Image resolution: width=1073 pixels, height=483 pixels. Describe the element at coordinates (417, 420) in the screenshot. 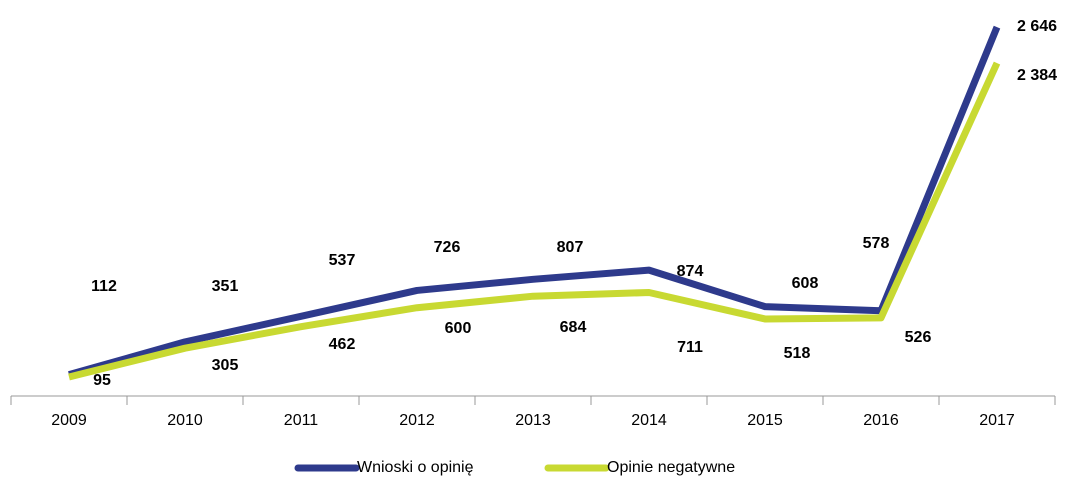

I see `x-tick-label: 2012` at that location.